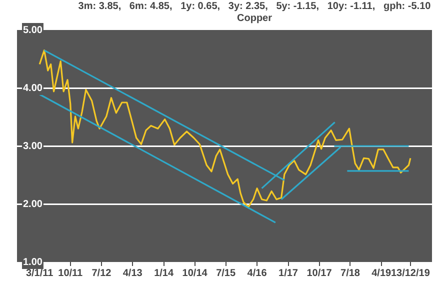 Image resolution: width=445 pixels, height=282 pixels. Describe the element at coordinates (257, 273) in the screenshot. I see `x-tick-label: 4/16` at that location.